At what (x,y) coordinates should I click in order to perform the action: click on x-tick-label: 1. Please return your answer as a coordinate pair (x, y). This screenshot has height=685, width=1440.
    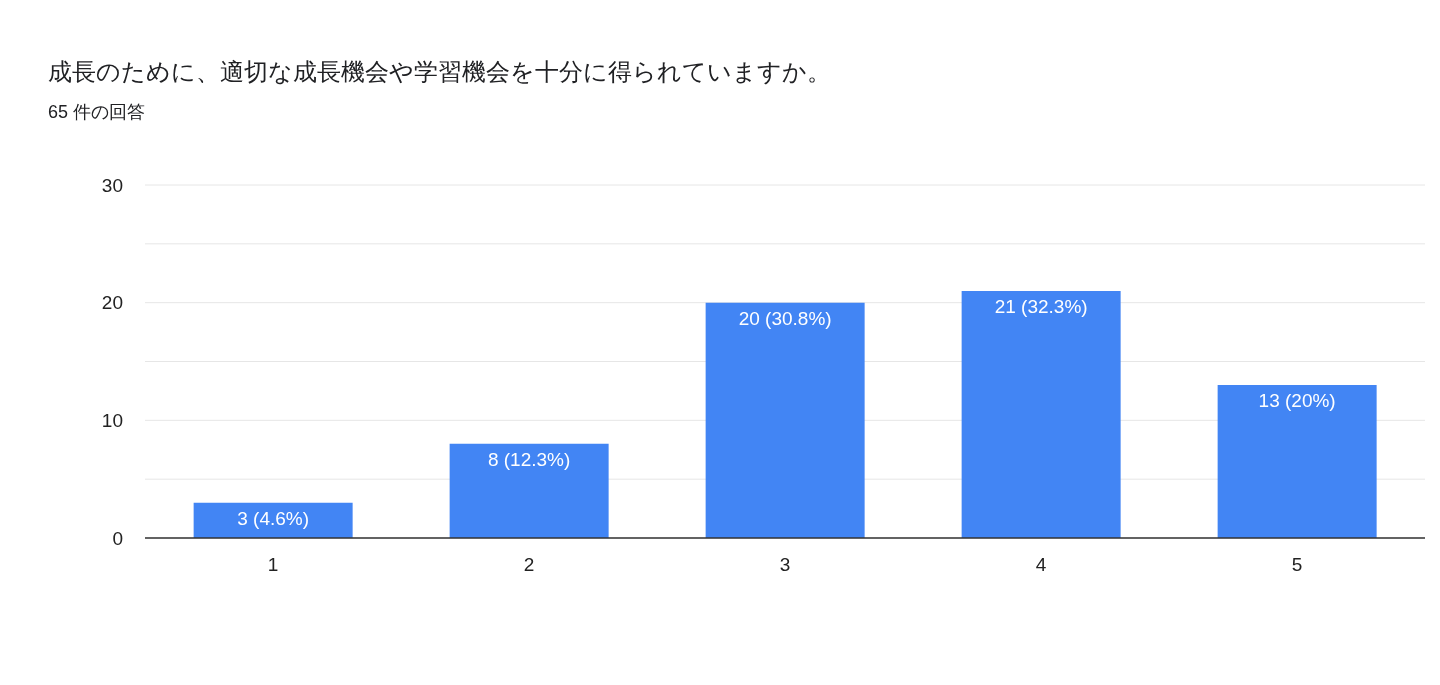
    Looking at the image, I should click on (273, 565).